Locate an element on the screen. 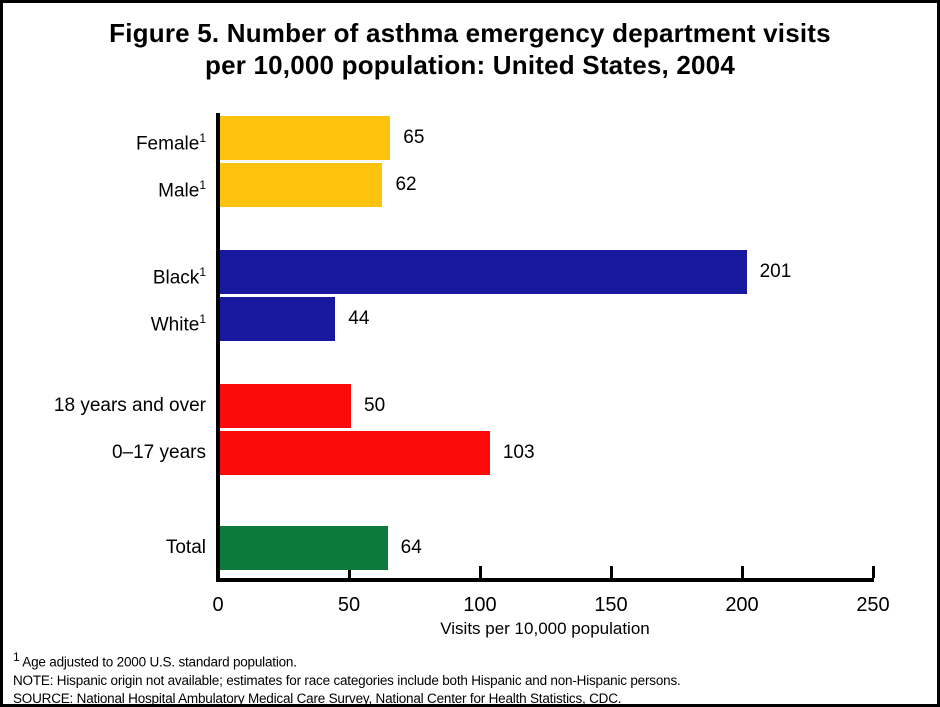 This screenshot has width=940, height=707. category-label-black: Black1 is located at coordinates (104, 272).